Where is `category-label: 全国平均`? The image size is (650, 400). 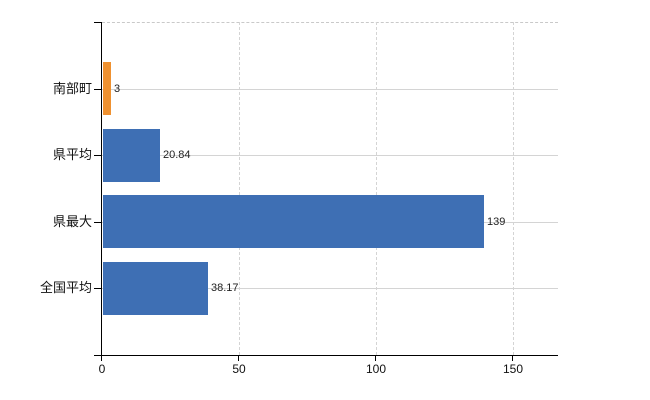 category-label: 全国平均 is located at coordinates (65, 287).